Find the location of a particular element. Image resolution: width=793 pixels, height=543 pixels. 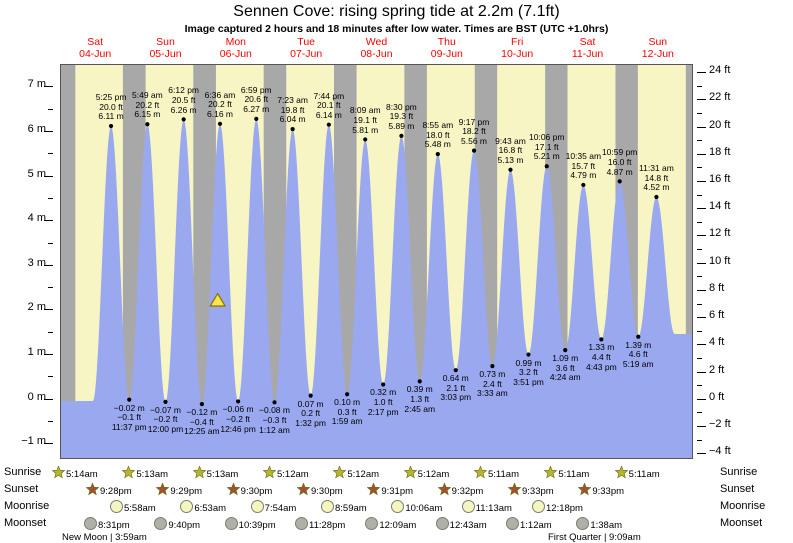

moonrise-cell-6-time: 11:13am is located at coordinates (493, 508).